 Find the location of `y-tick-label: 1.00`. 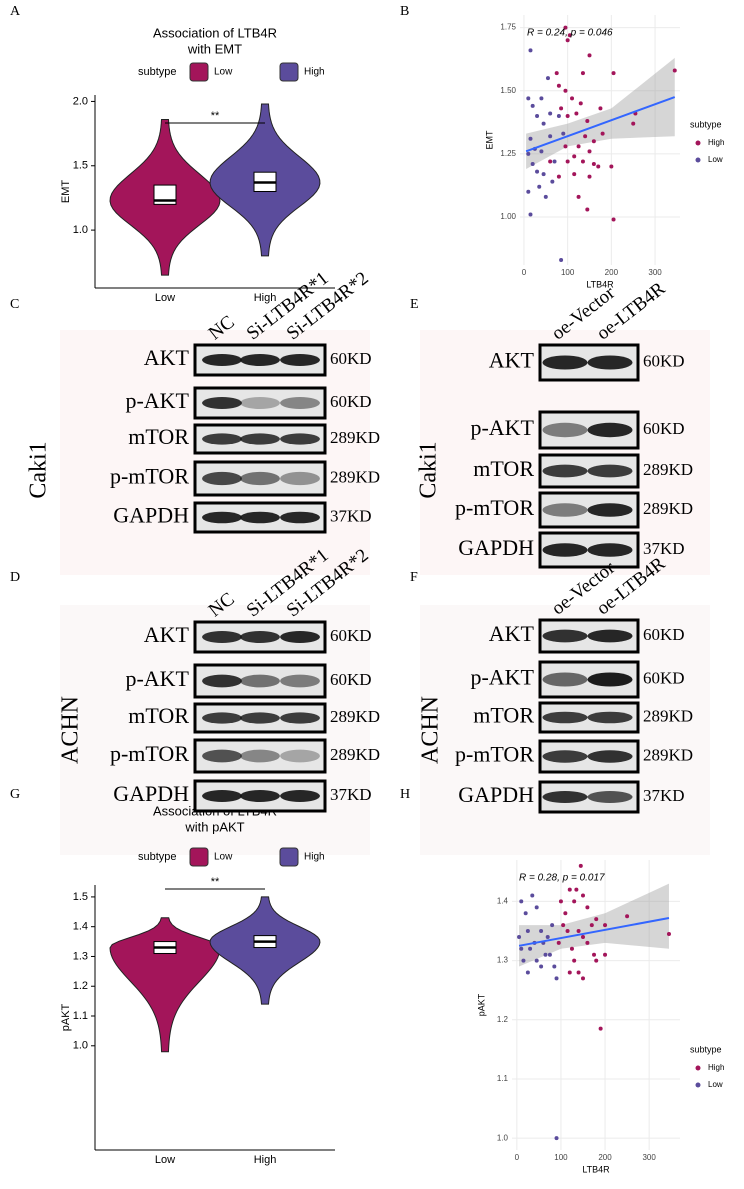

y-tick-label: 1.00 is located at coordinates (508, 216).